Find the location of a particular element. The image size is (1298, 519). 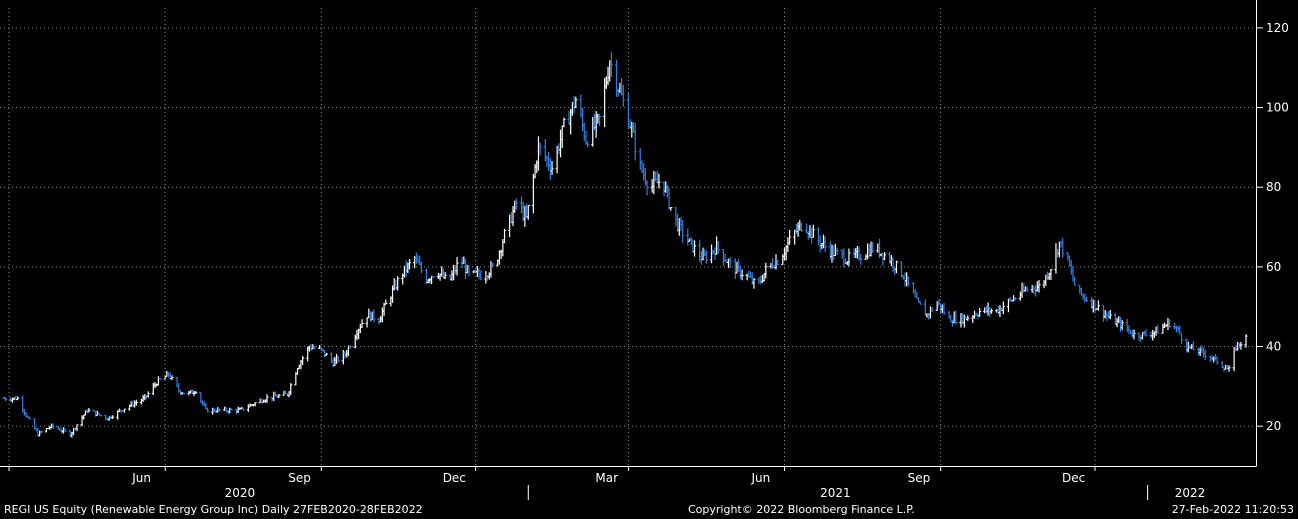

x-tick-label: Jun is located at coordinates (760, 478).